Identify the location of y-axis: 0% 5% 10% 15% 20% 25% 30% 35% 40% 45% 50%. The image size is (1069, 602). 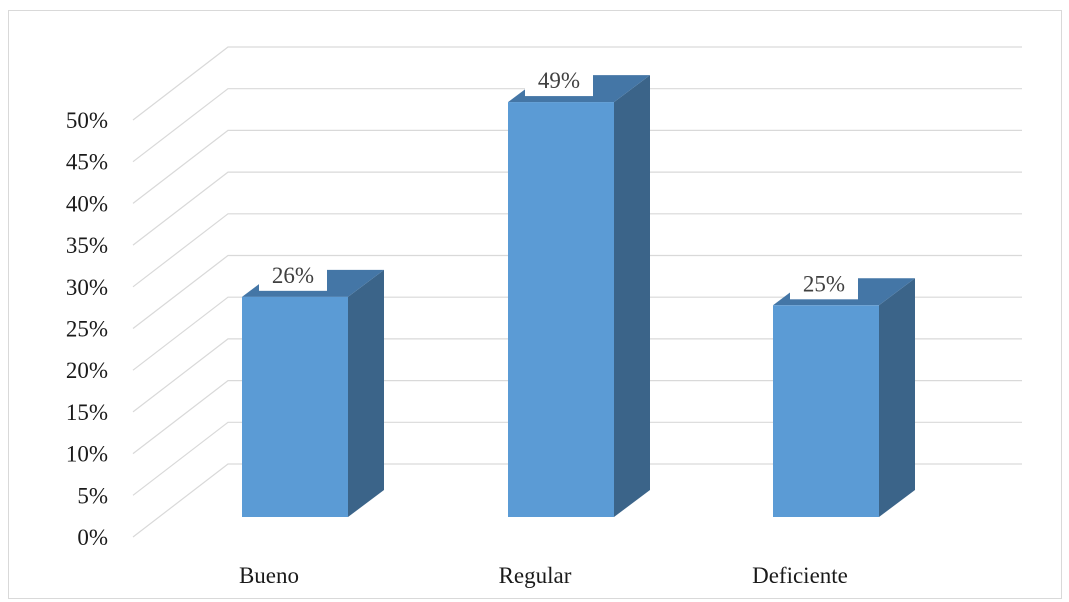
(87, 329).